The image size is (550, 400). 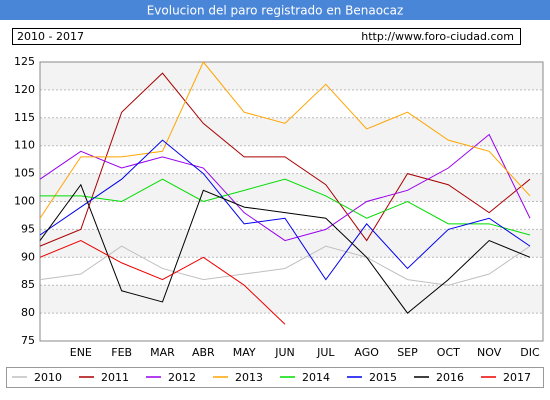 What do you see at coordinates (383, 377) in the screenshot?
I see `legend-label: 2015` at bounding box center [383, 377].